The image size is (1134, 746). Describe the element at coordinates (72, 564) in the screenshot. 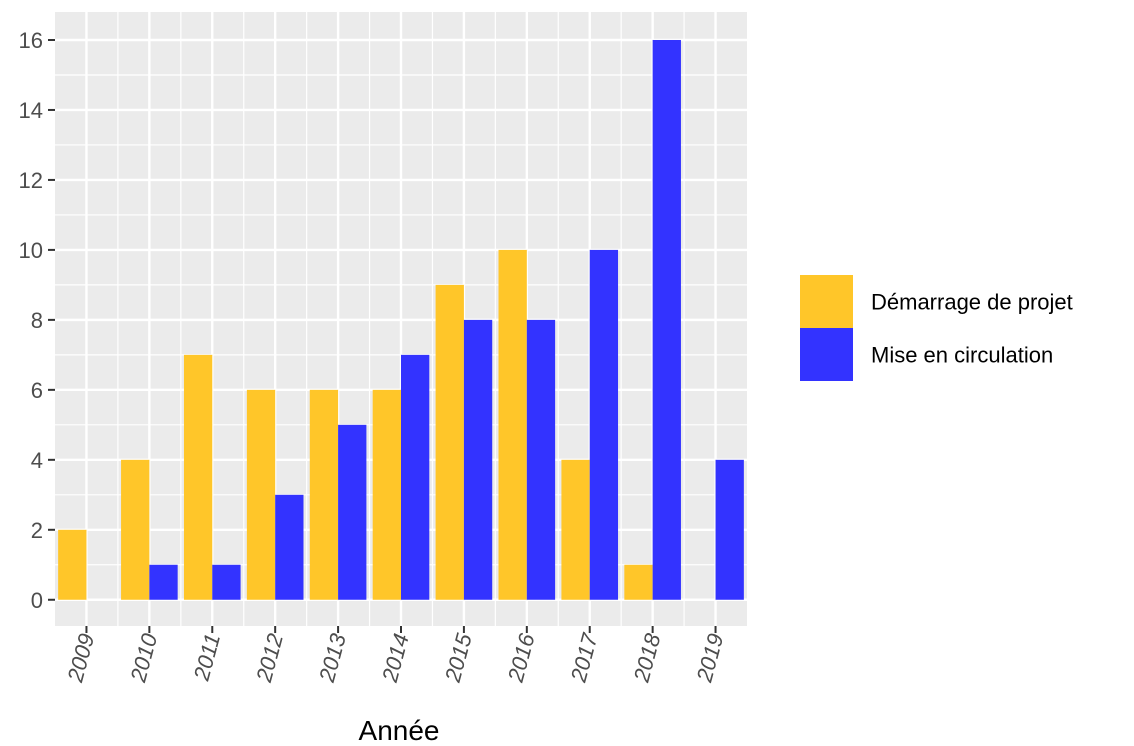

I see `bar-demarrage-de-projet-2009` at that location.